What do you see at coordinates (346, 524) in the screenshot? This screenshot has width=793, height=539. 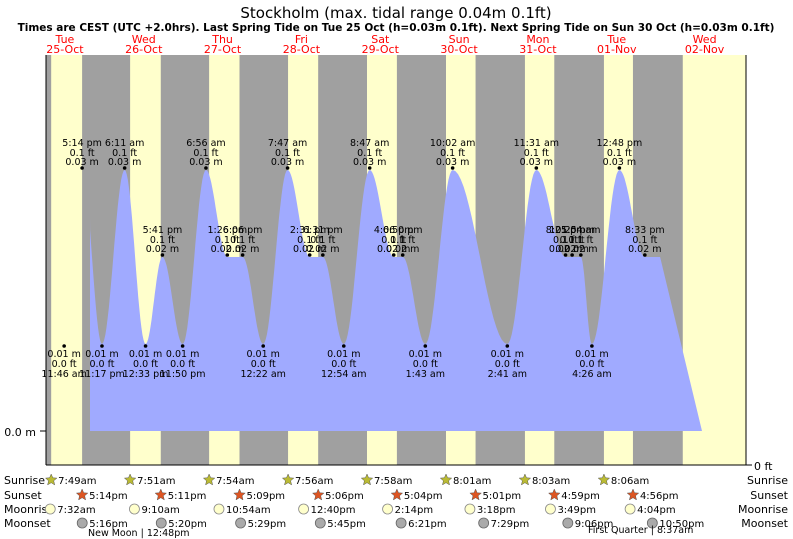 I see `moonset-time: 5:45pm` at bounding box center [346, 524].